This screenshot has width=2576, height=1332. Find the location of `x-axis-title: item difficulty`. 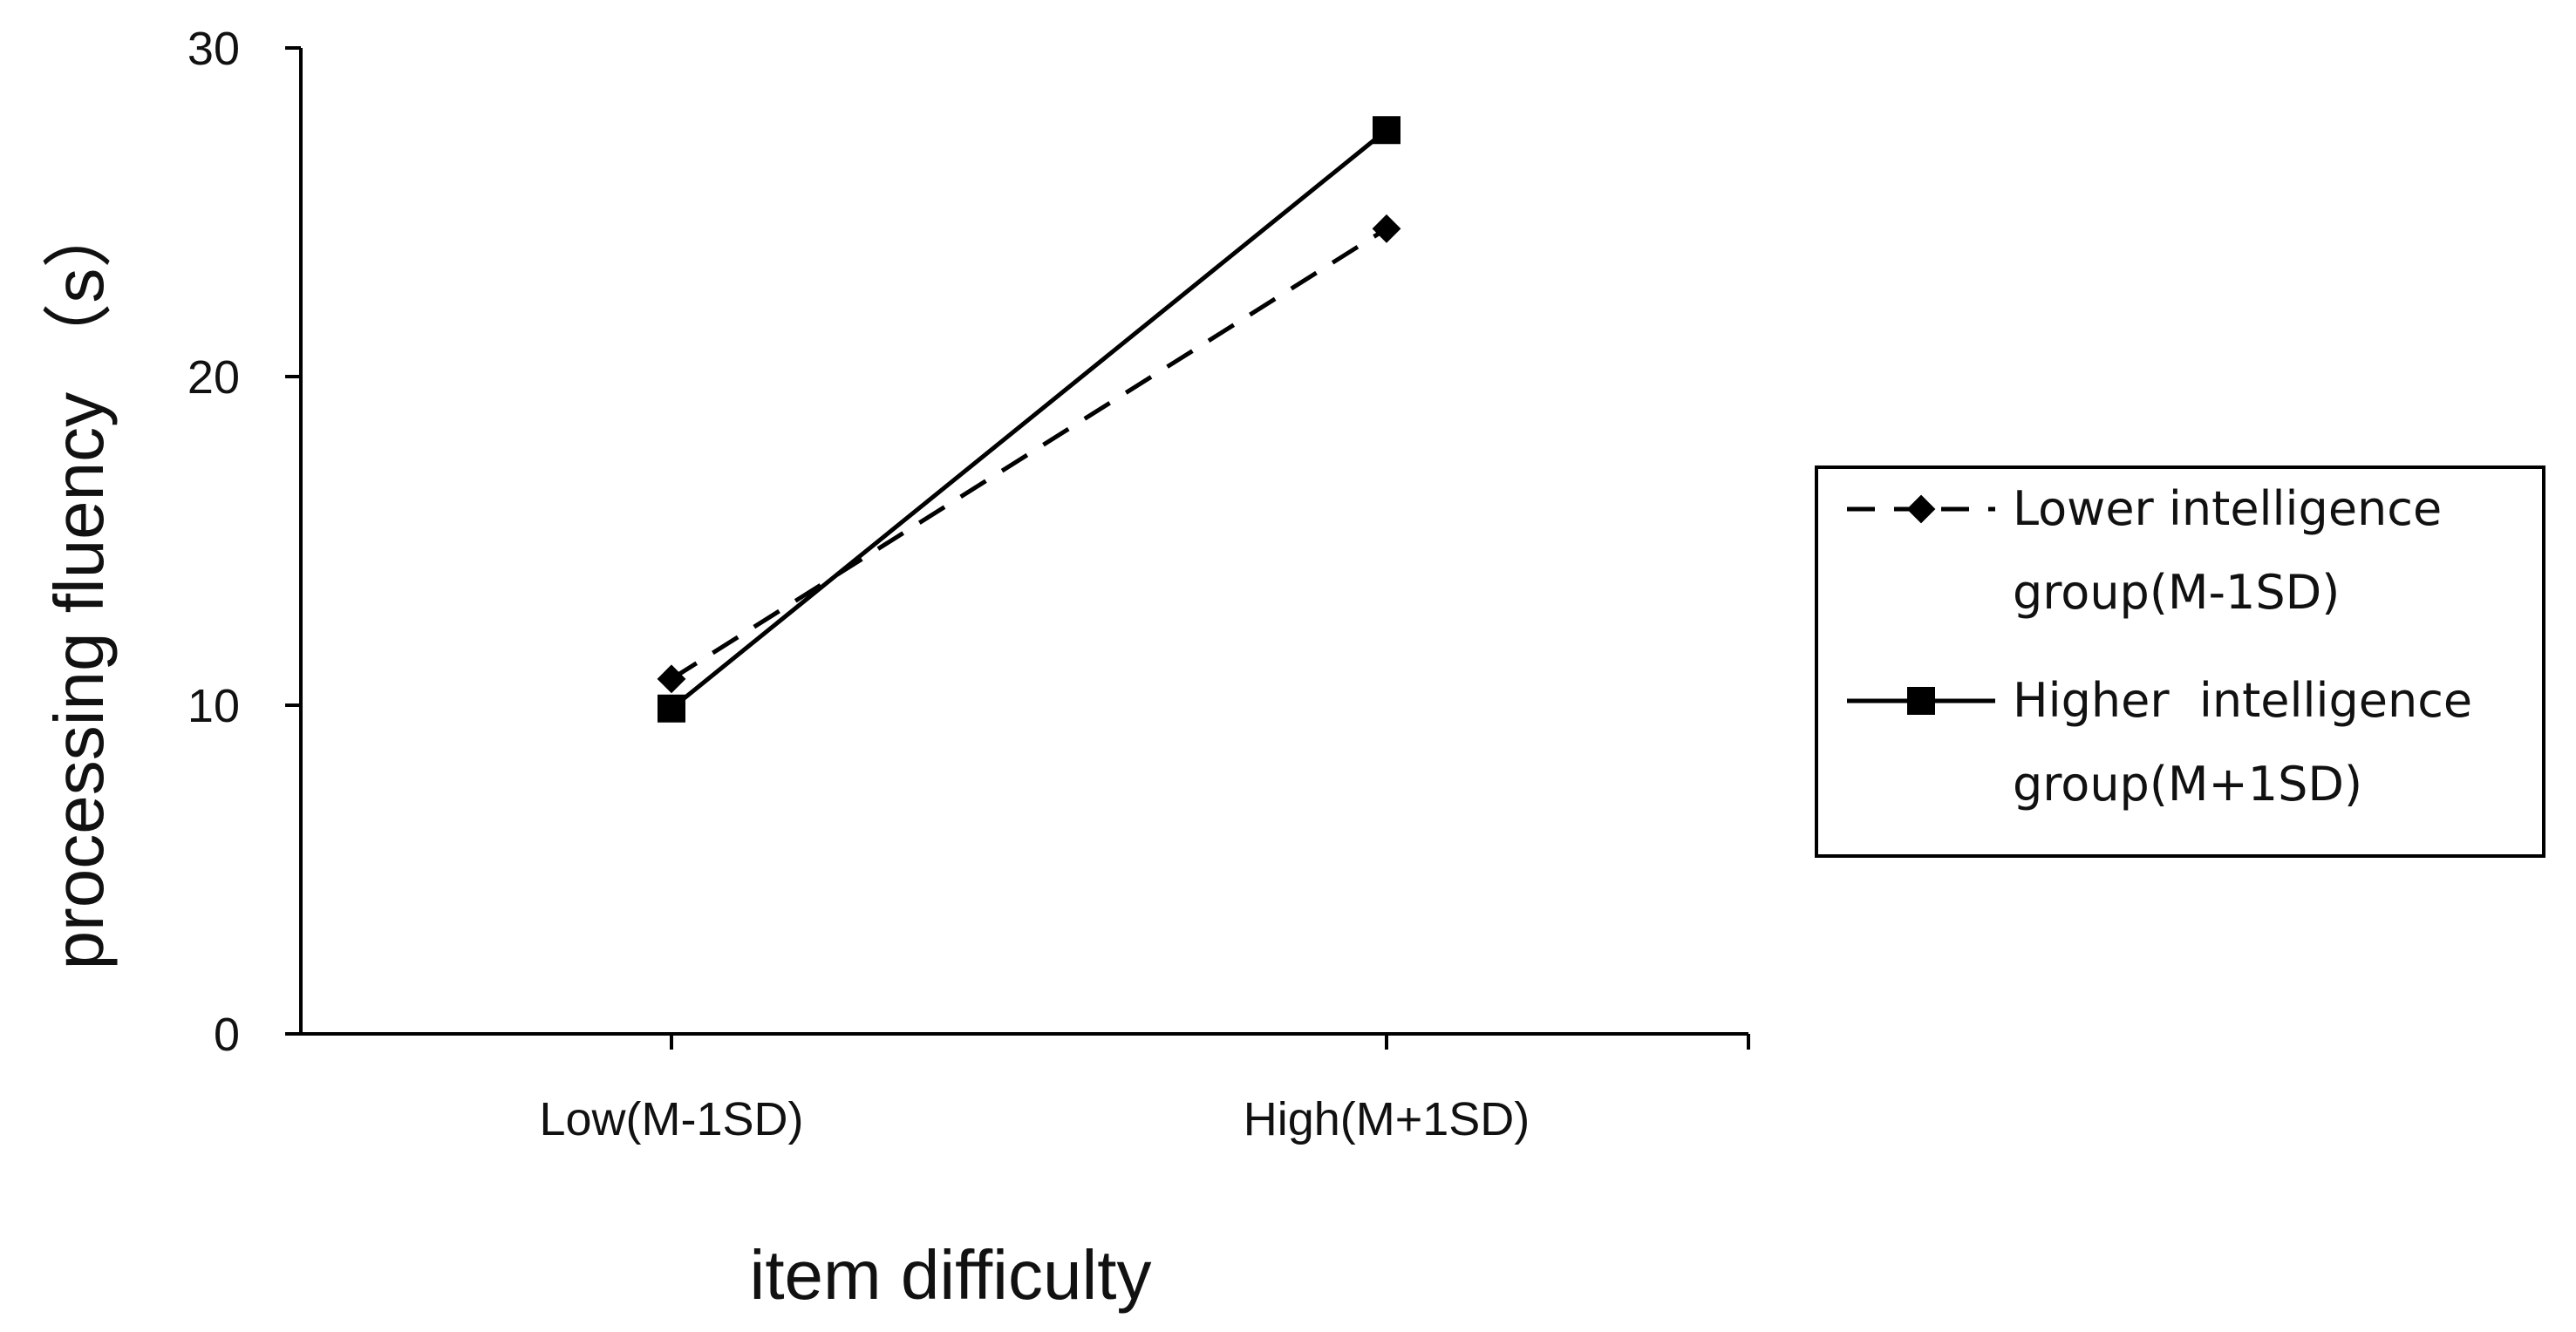

x-axis-title: item difficulty is located at coordinates (951, 1275).